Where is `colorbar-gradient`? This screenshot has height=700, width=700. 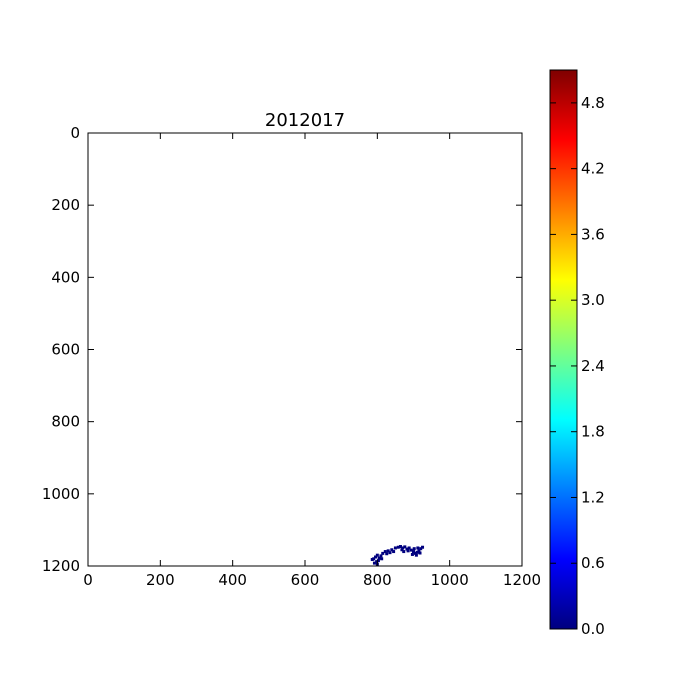
colorbar-gradient is located at coordinates (563, 349).